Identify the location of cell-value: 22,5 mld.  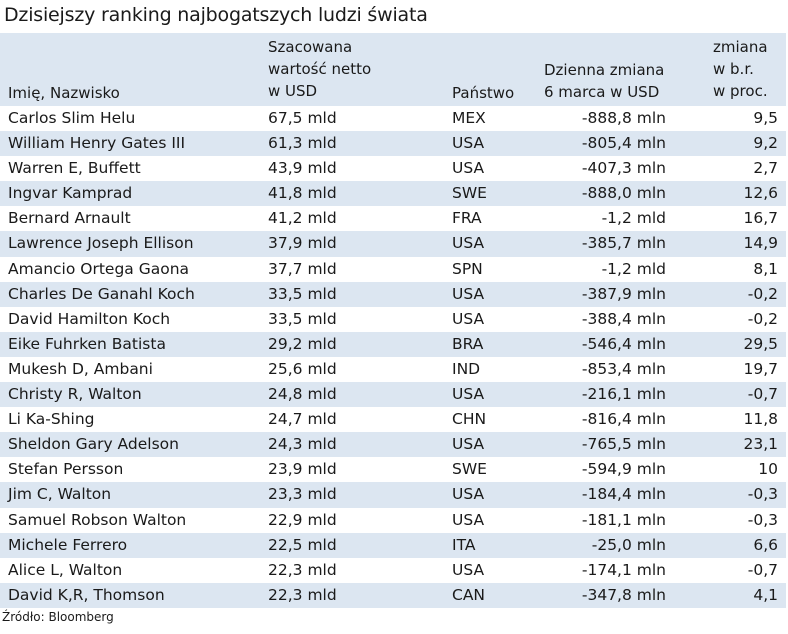
(302, 544).